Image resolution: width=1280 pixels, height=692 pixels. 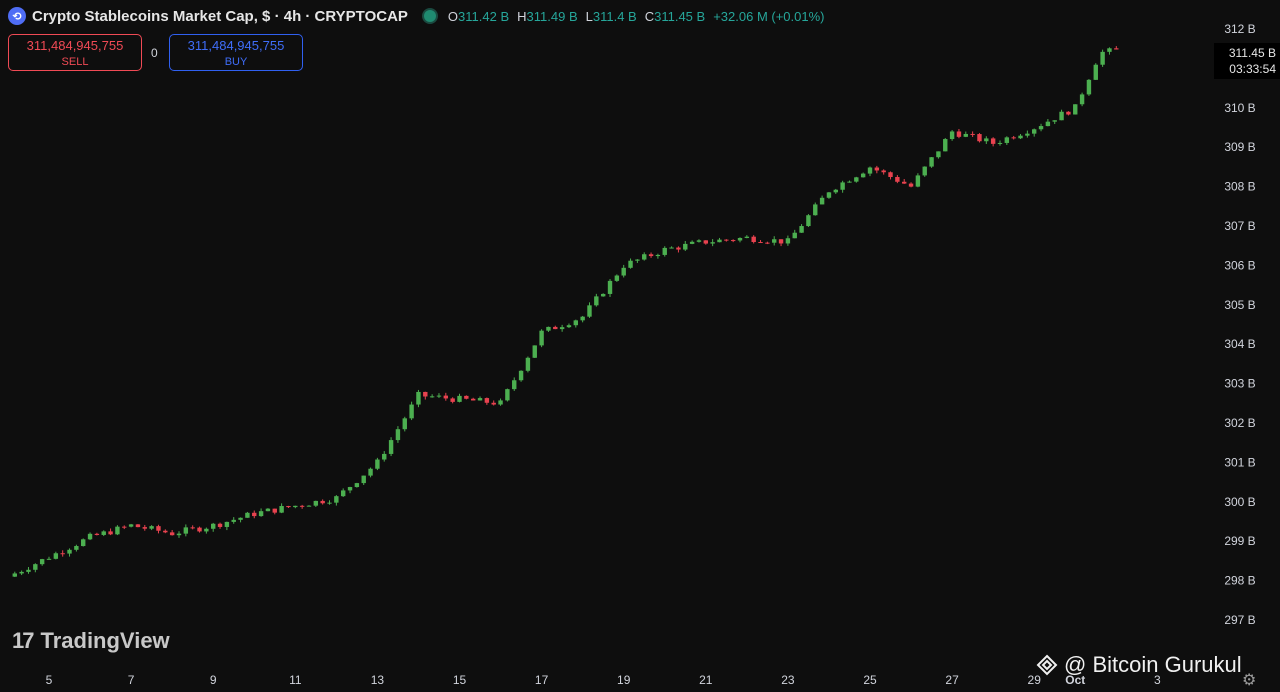 I want to click on x-tick-label: 13, so click(x=378, y=680).